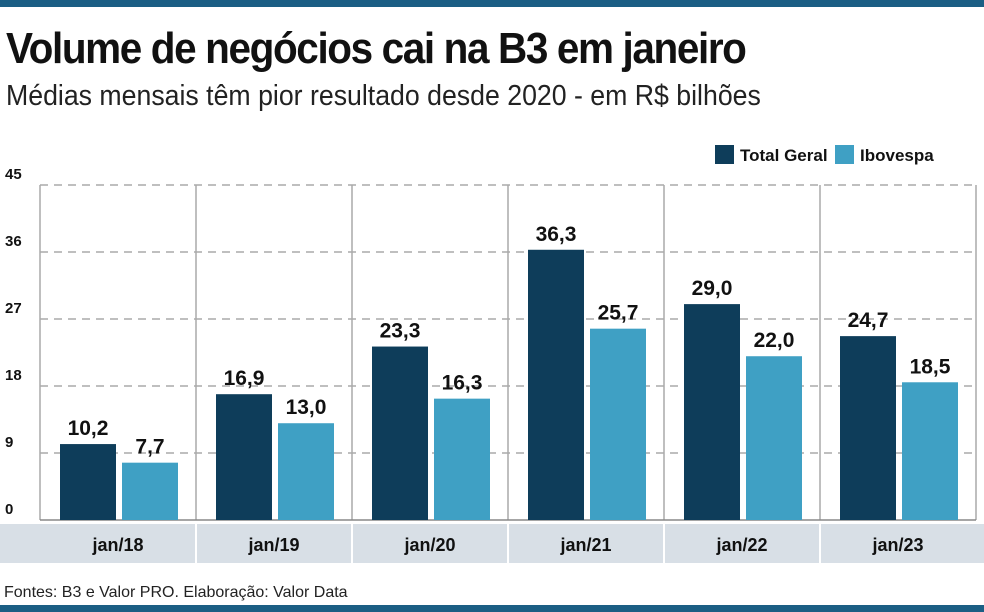 Image resolution: width=984 pixels, height=612 pixels. What do you see at coordinates (618, 313) in the screenshot?
I see `data-label: 25,7` at bounding box center [618, 313].